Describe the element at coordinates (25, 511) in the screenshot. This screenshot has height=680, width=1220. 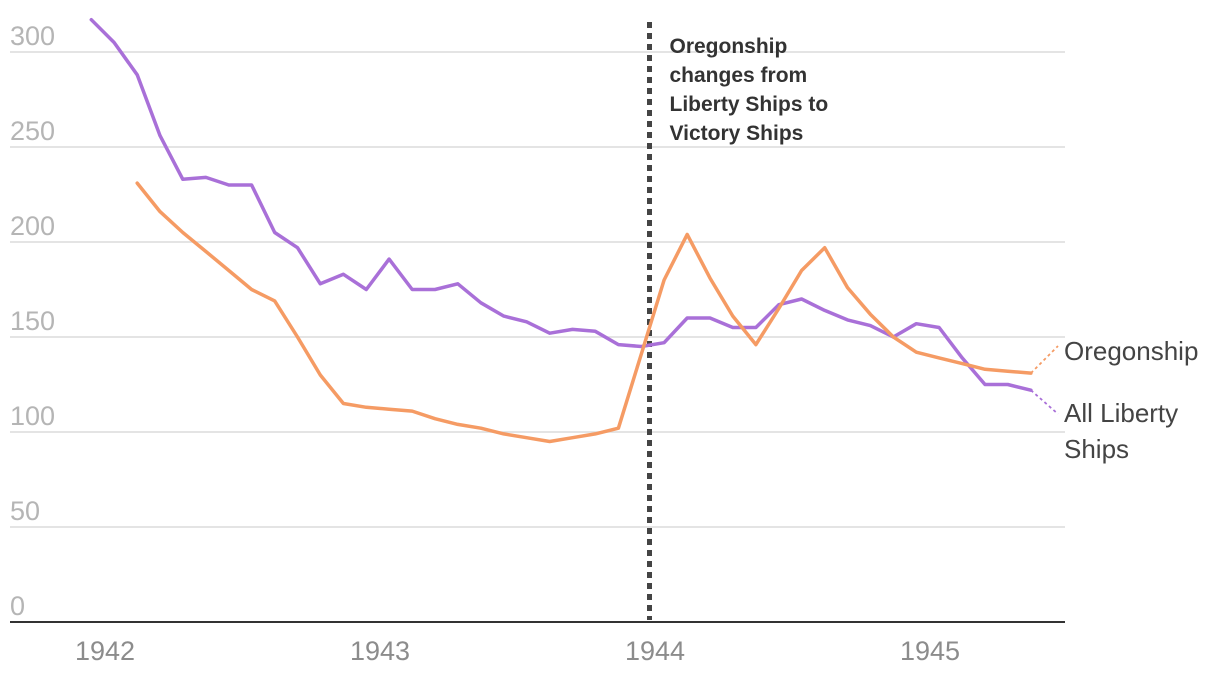
I see `y-tick-label: 50` at that location.